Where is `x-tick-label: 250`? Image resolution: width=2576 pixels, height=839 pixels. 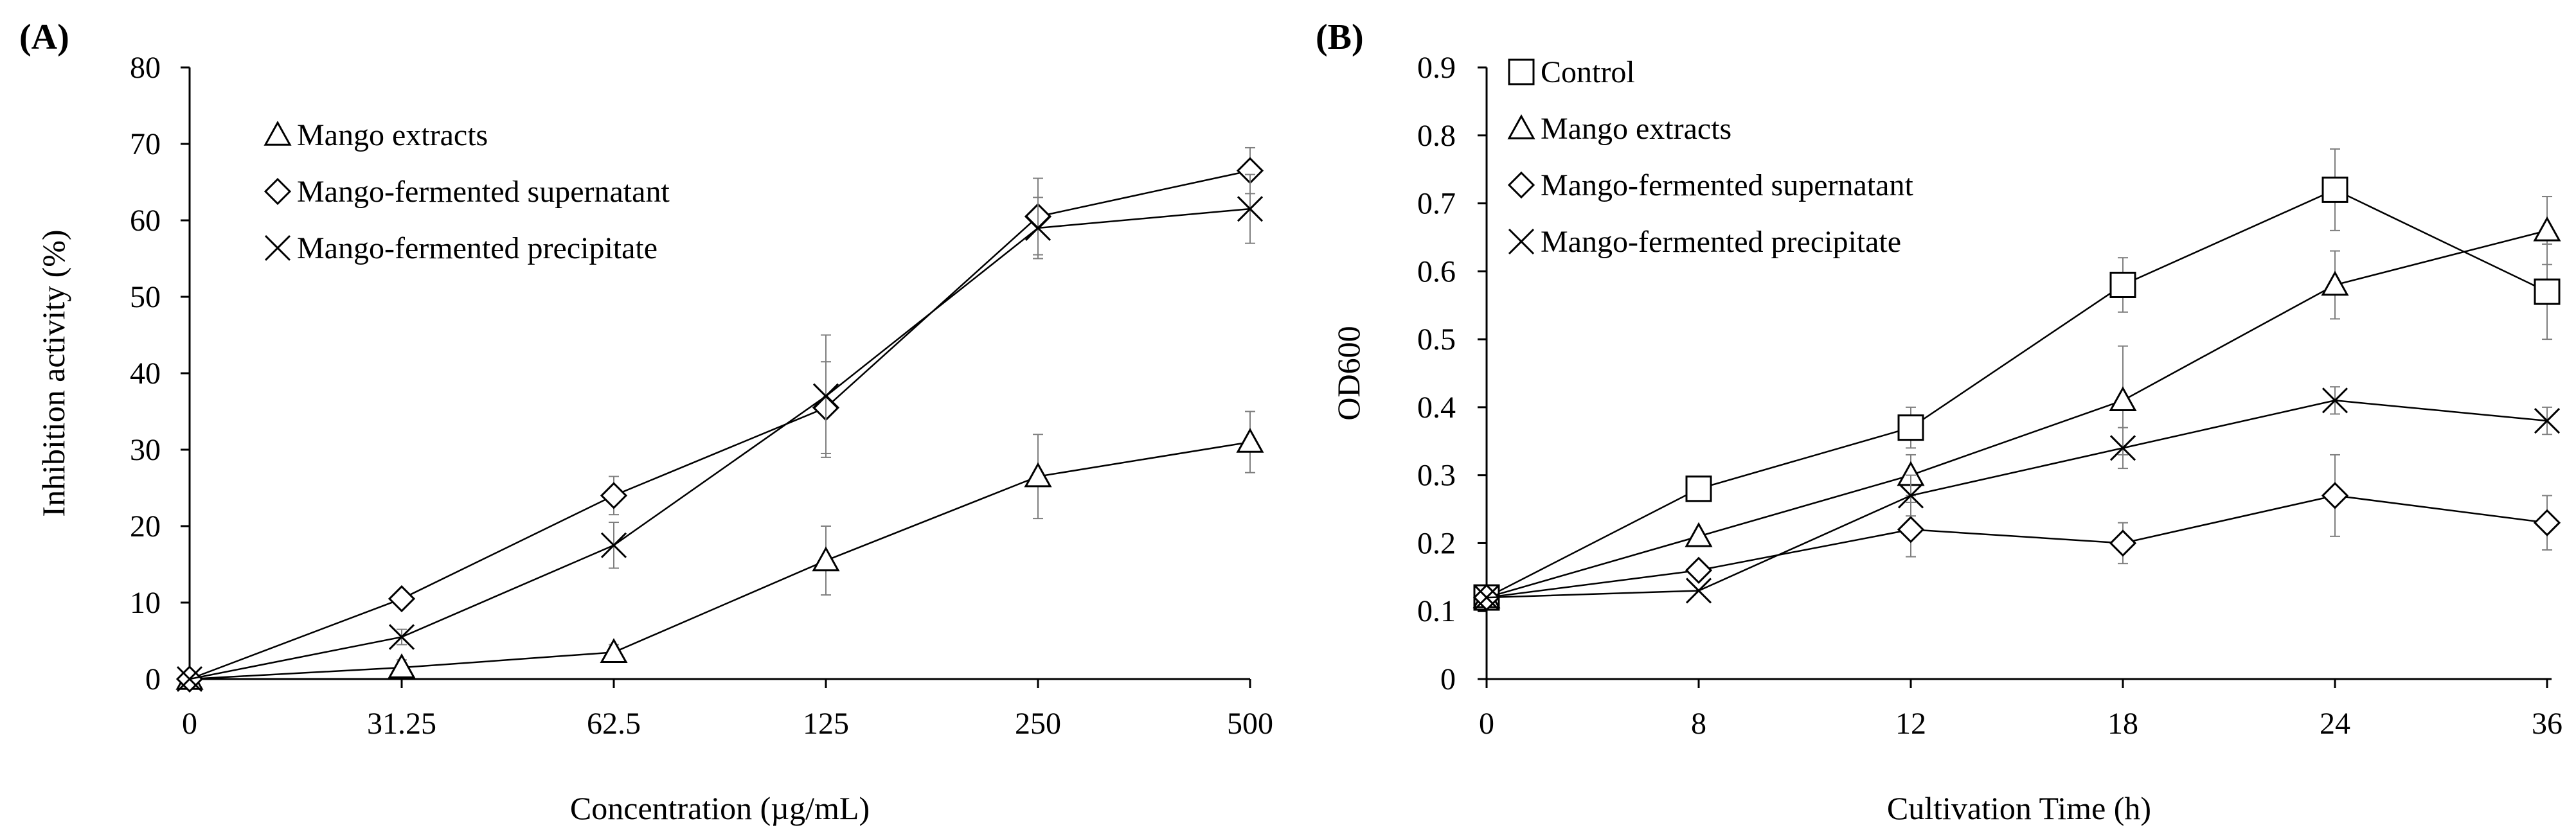
x-tick-label: 250 is located at coordinates (1038, 724).